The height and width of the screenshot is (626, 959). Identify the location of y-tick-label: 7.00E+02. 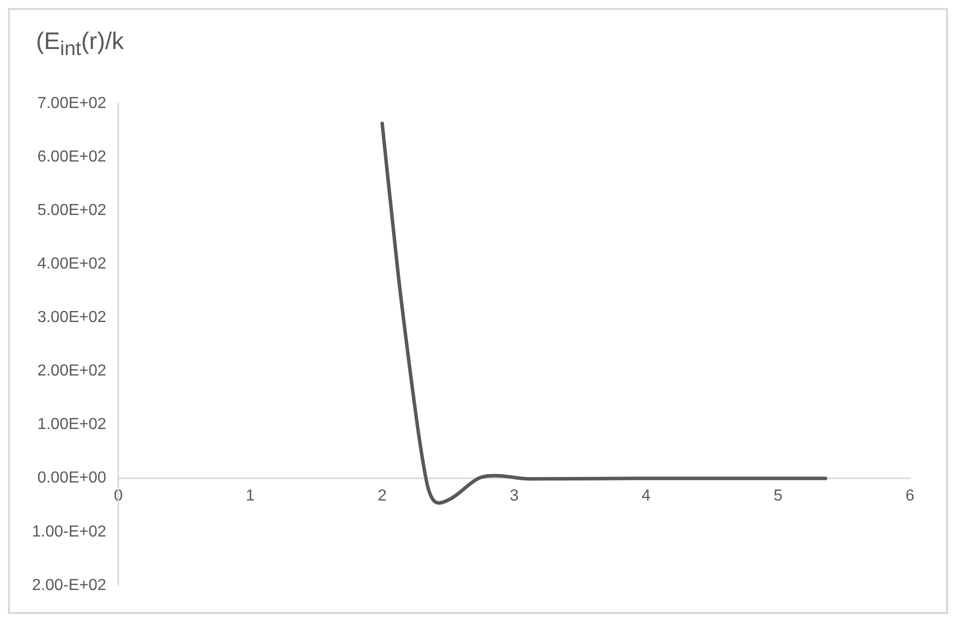
(71, 103).